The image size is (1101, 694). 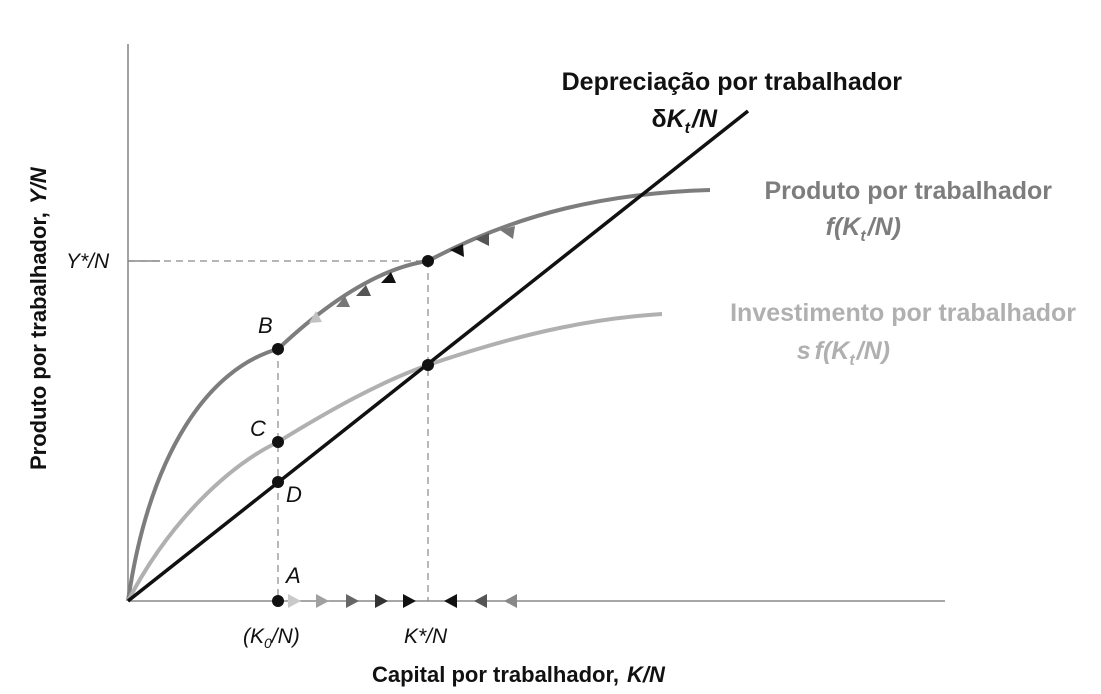 What do you see at coordinates (292, 575) in the screenshot?
I see `label-a: A` at bounding box center [292, 575].